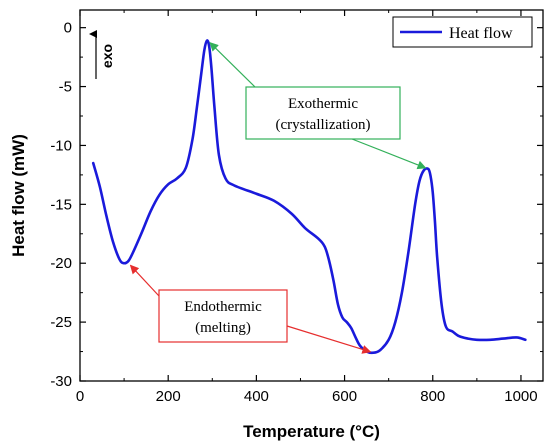 The height and width of the screenshot is (444, 550). What do you see at coordinates (344, 396) in the screenshot?
I see `x-tick-label-3: 600` at bounding box center [344, 396].